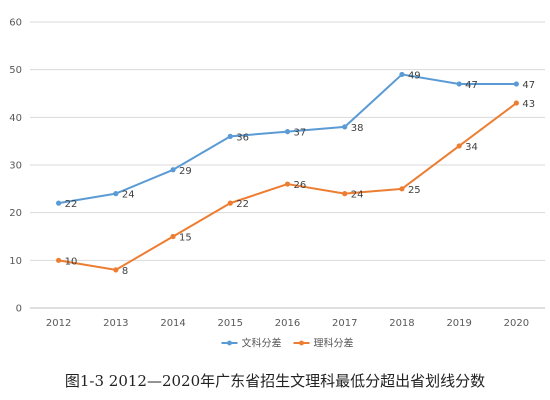 This screenshot has height=400, width=550. What do you see at coordinates (185, 171) in the screenshot?
I see `data-label: 29` at bounding box center [185, 171].